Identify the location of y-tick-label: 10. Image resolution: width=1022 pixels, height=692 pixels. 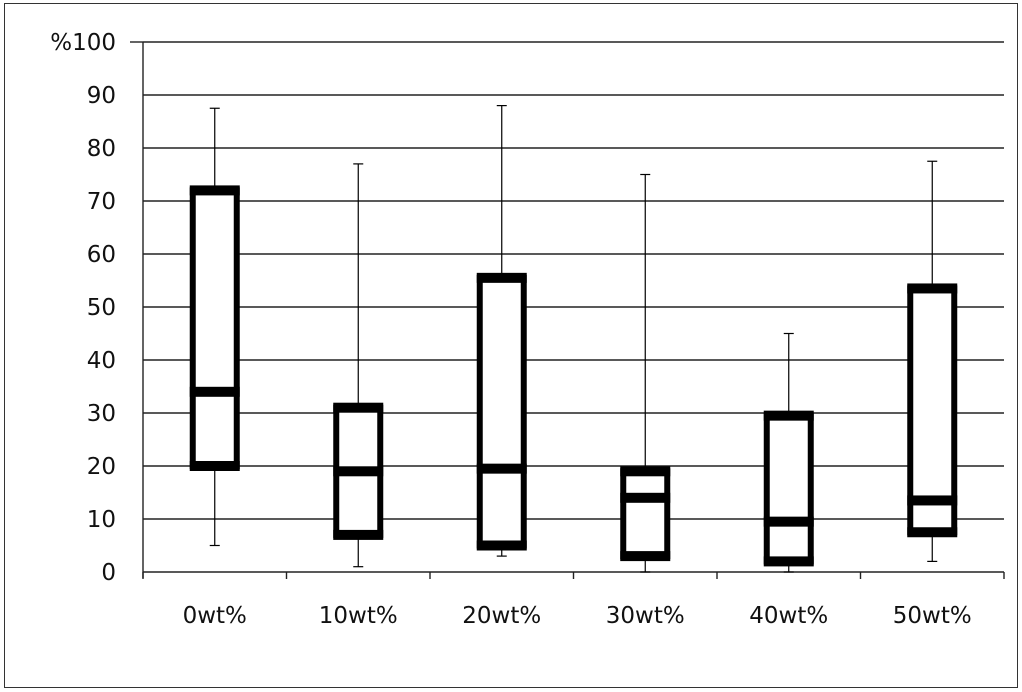
(101, 520).